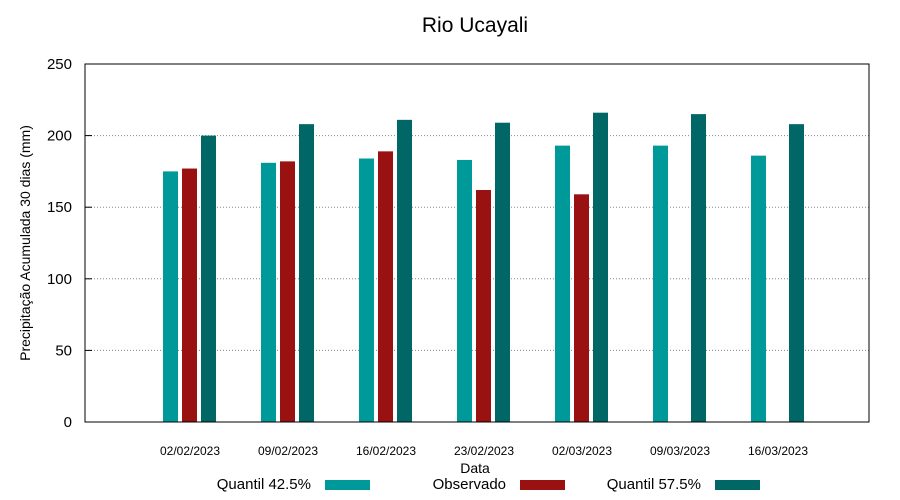 Image resolution: width=900 pixels, height=500 pixels. What do you see at coordinates (59, 279) in the screenshot?
I see `y-tick-label: 100` at bounding box center [59, 279].